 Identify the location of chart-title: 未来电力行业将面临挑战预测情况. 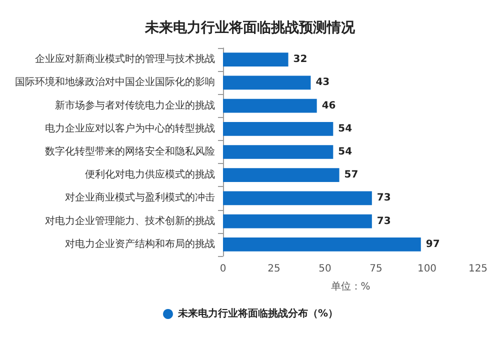
(250, 28).